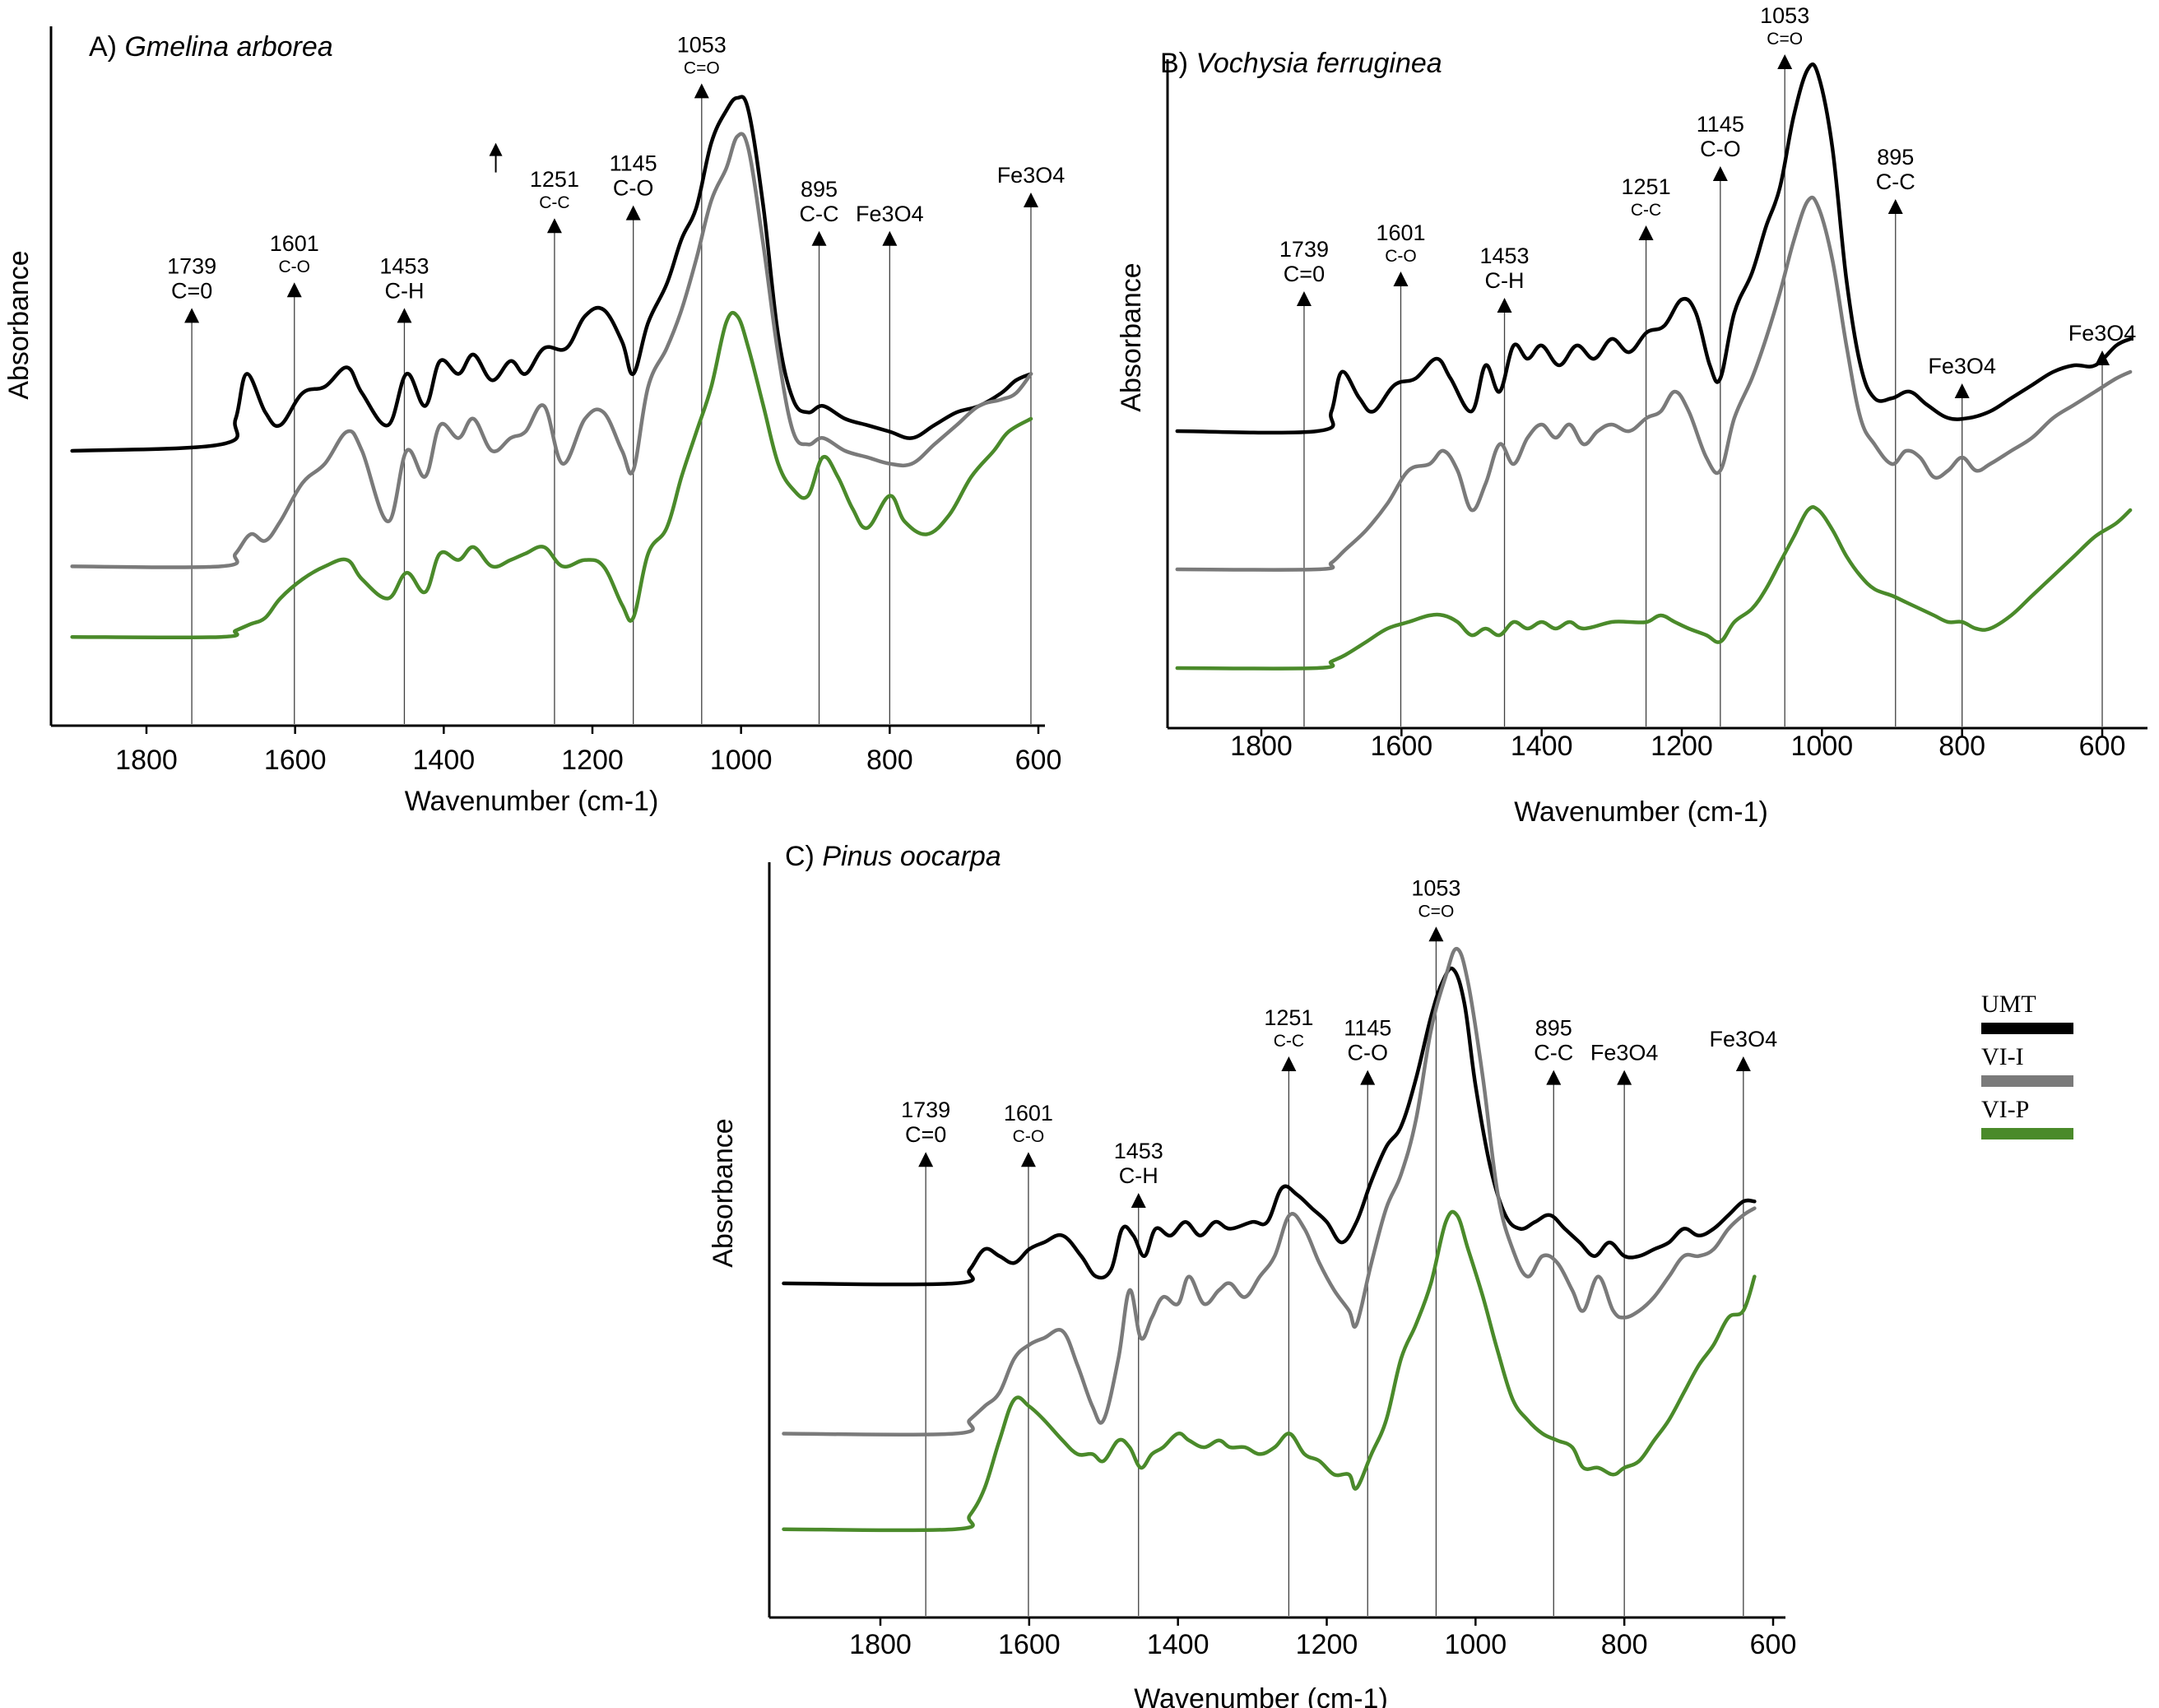 The image size is (2159, 1708). Describe the element at coordinates (1319, 63) in the screenshot. I see `species-name: Vochysia ferruginea` at that location.